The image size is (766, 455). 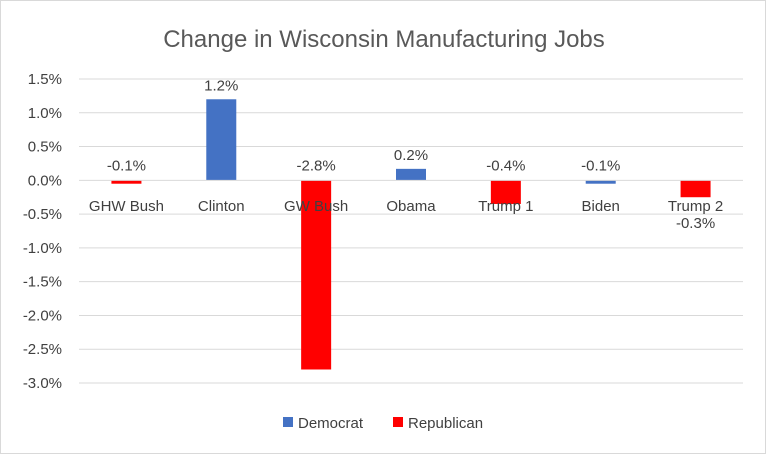 What do you see at coordinates (126, 206) in the screenshot?
I see `category-label: GHW Bush` at bounding box center [126, 206].